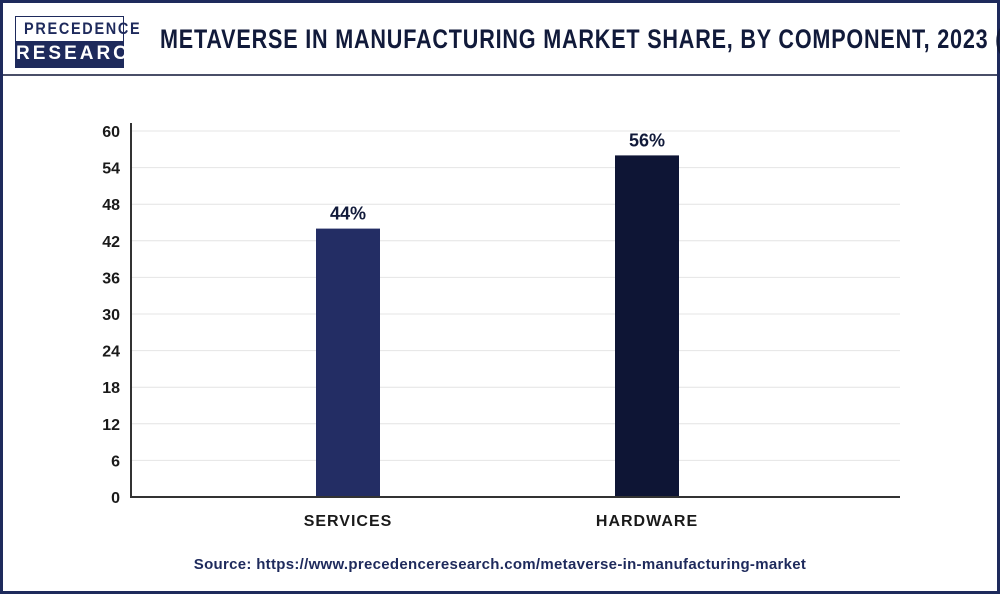 The width and height of the screenshot is (1000, 594). I want to click on bar-hardware, so click(647, 326).